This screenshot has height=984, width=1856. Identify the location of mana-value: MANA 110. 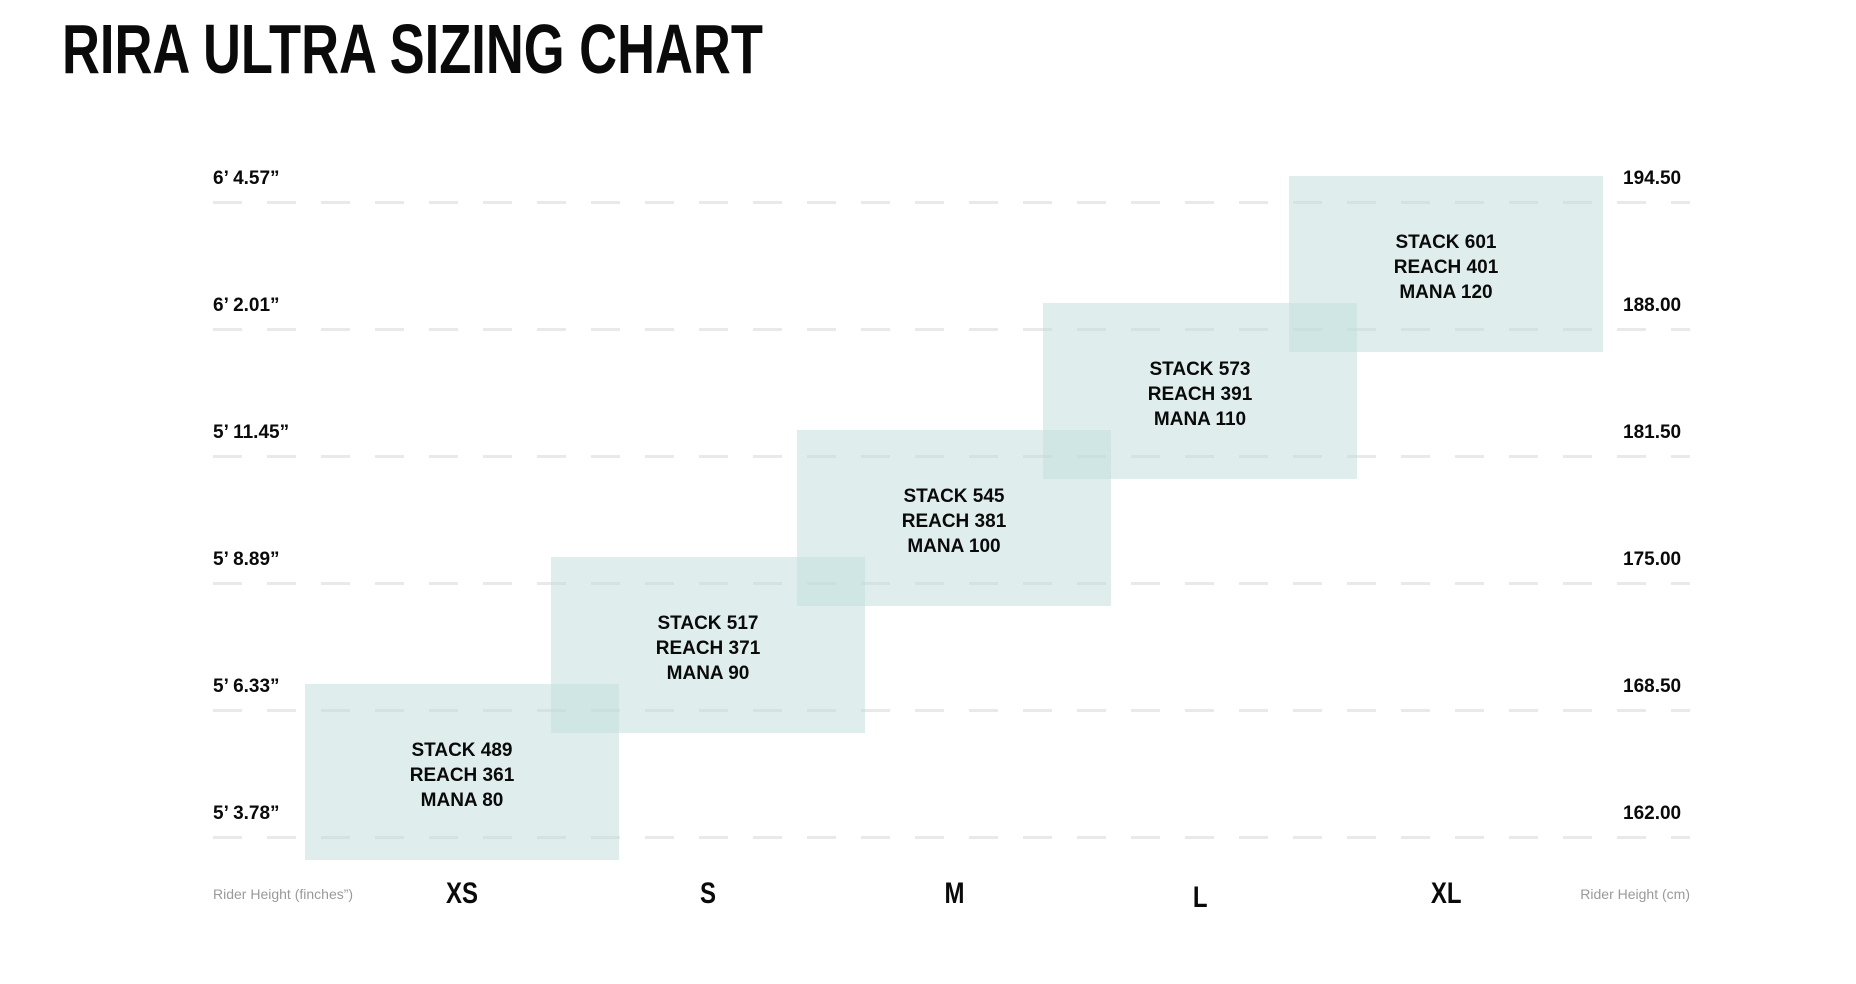
(1200, 419).